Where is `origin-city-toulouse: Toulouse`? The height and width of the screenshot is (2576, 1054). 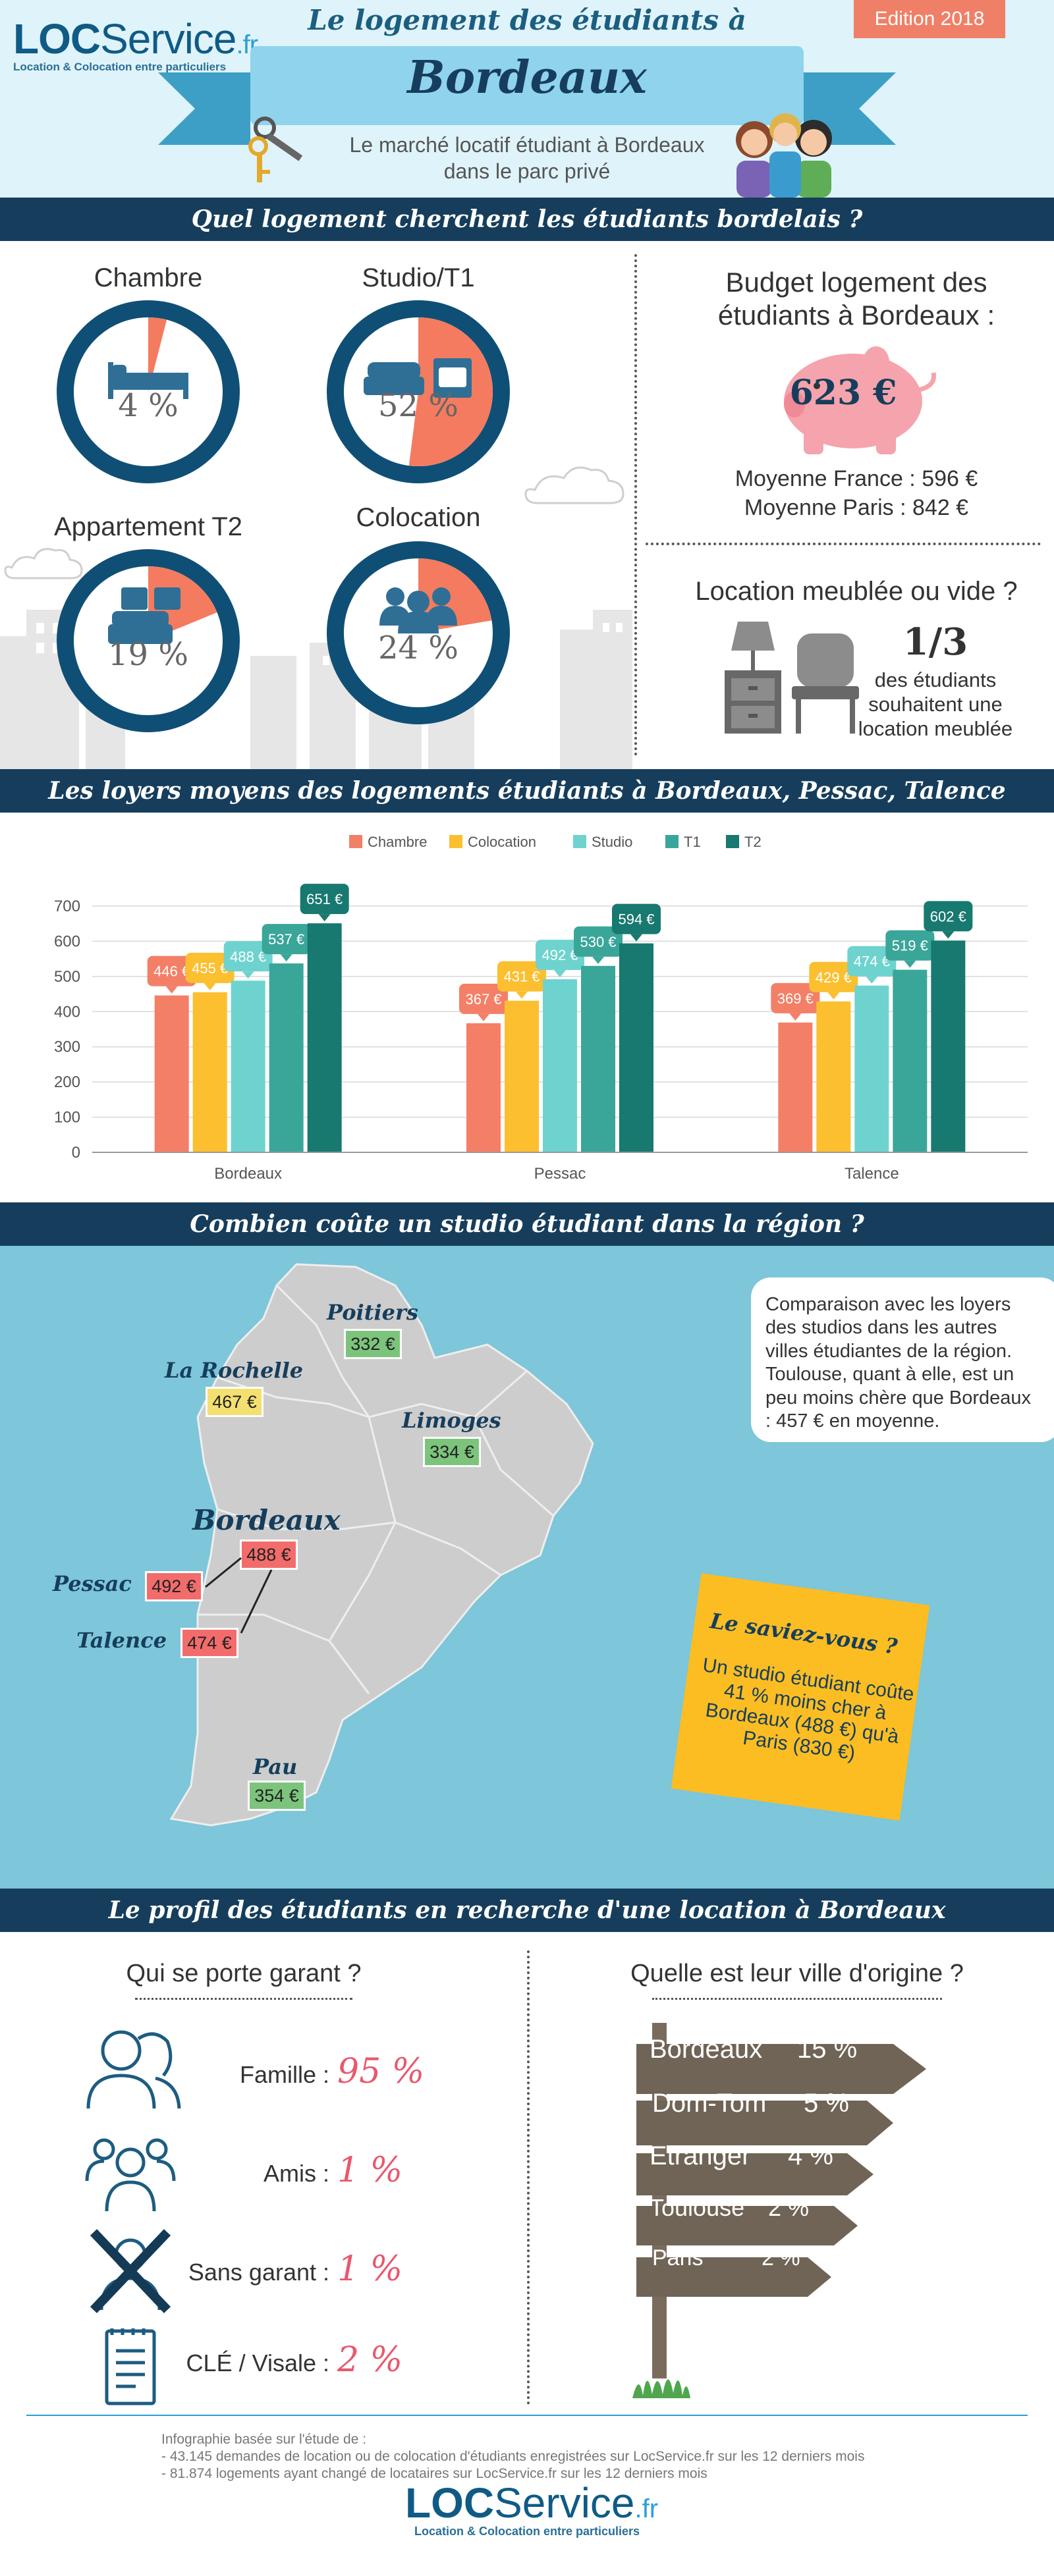
origin-city-toulouse: Toulouse is located at coordinates (697, 2207).